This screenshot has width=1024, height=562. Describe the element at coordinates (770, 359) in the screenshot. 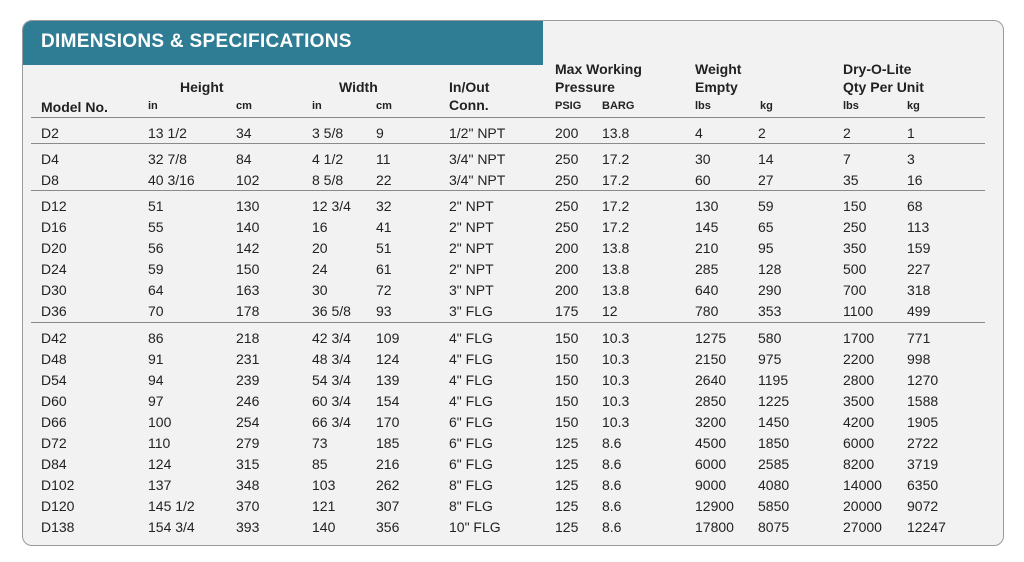

I see `weight-kg-cell: 975` at that location.